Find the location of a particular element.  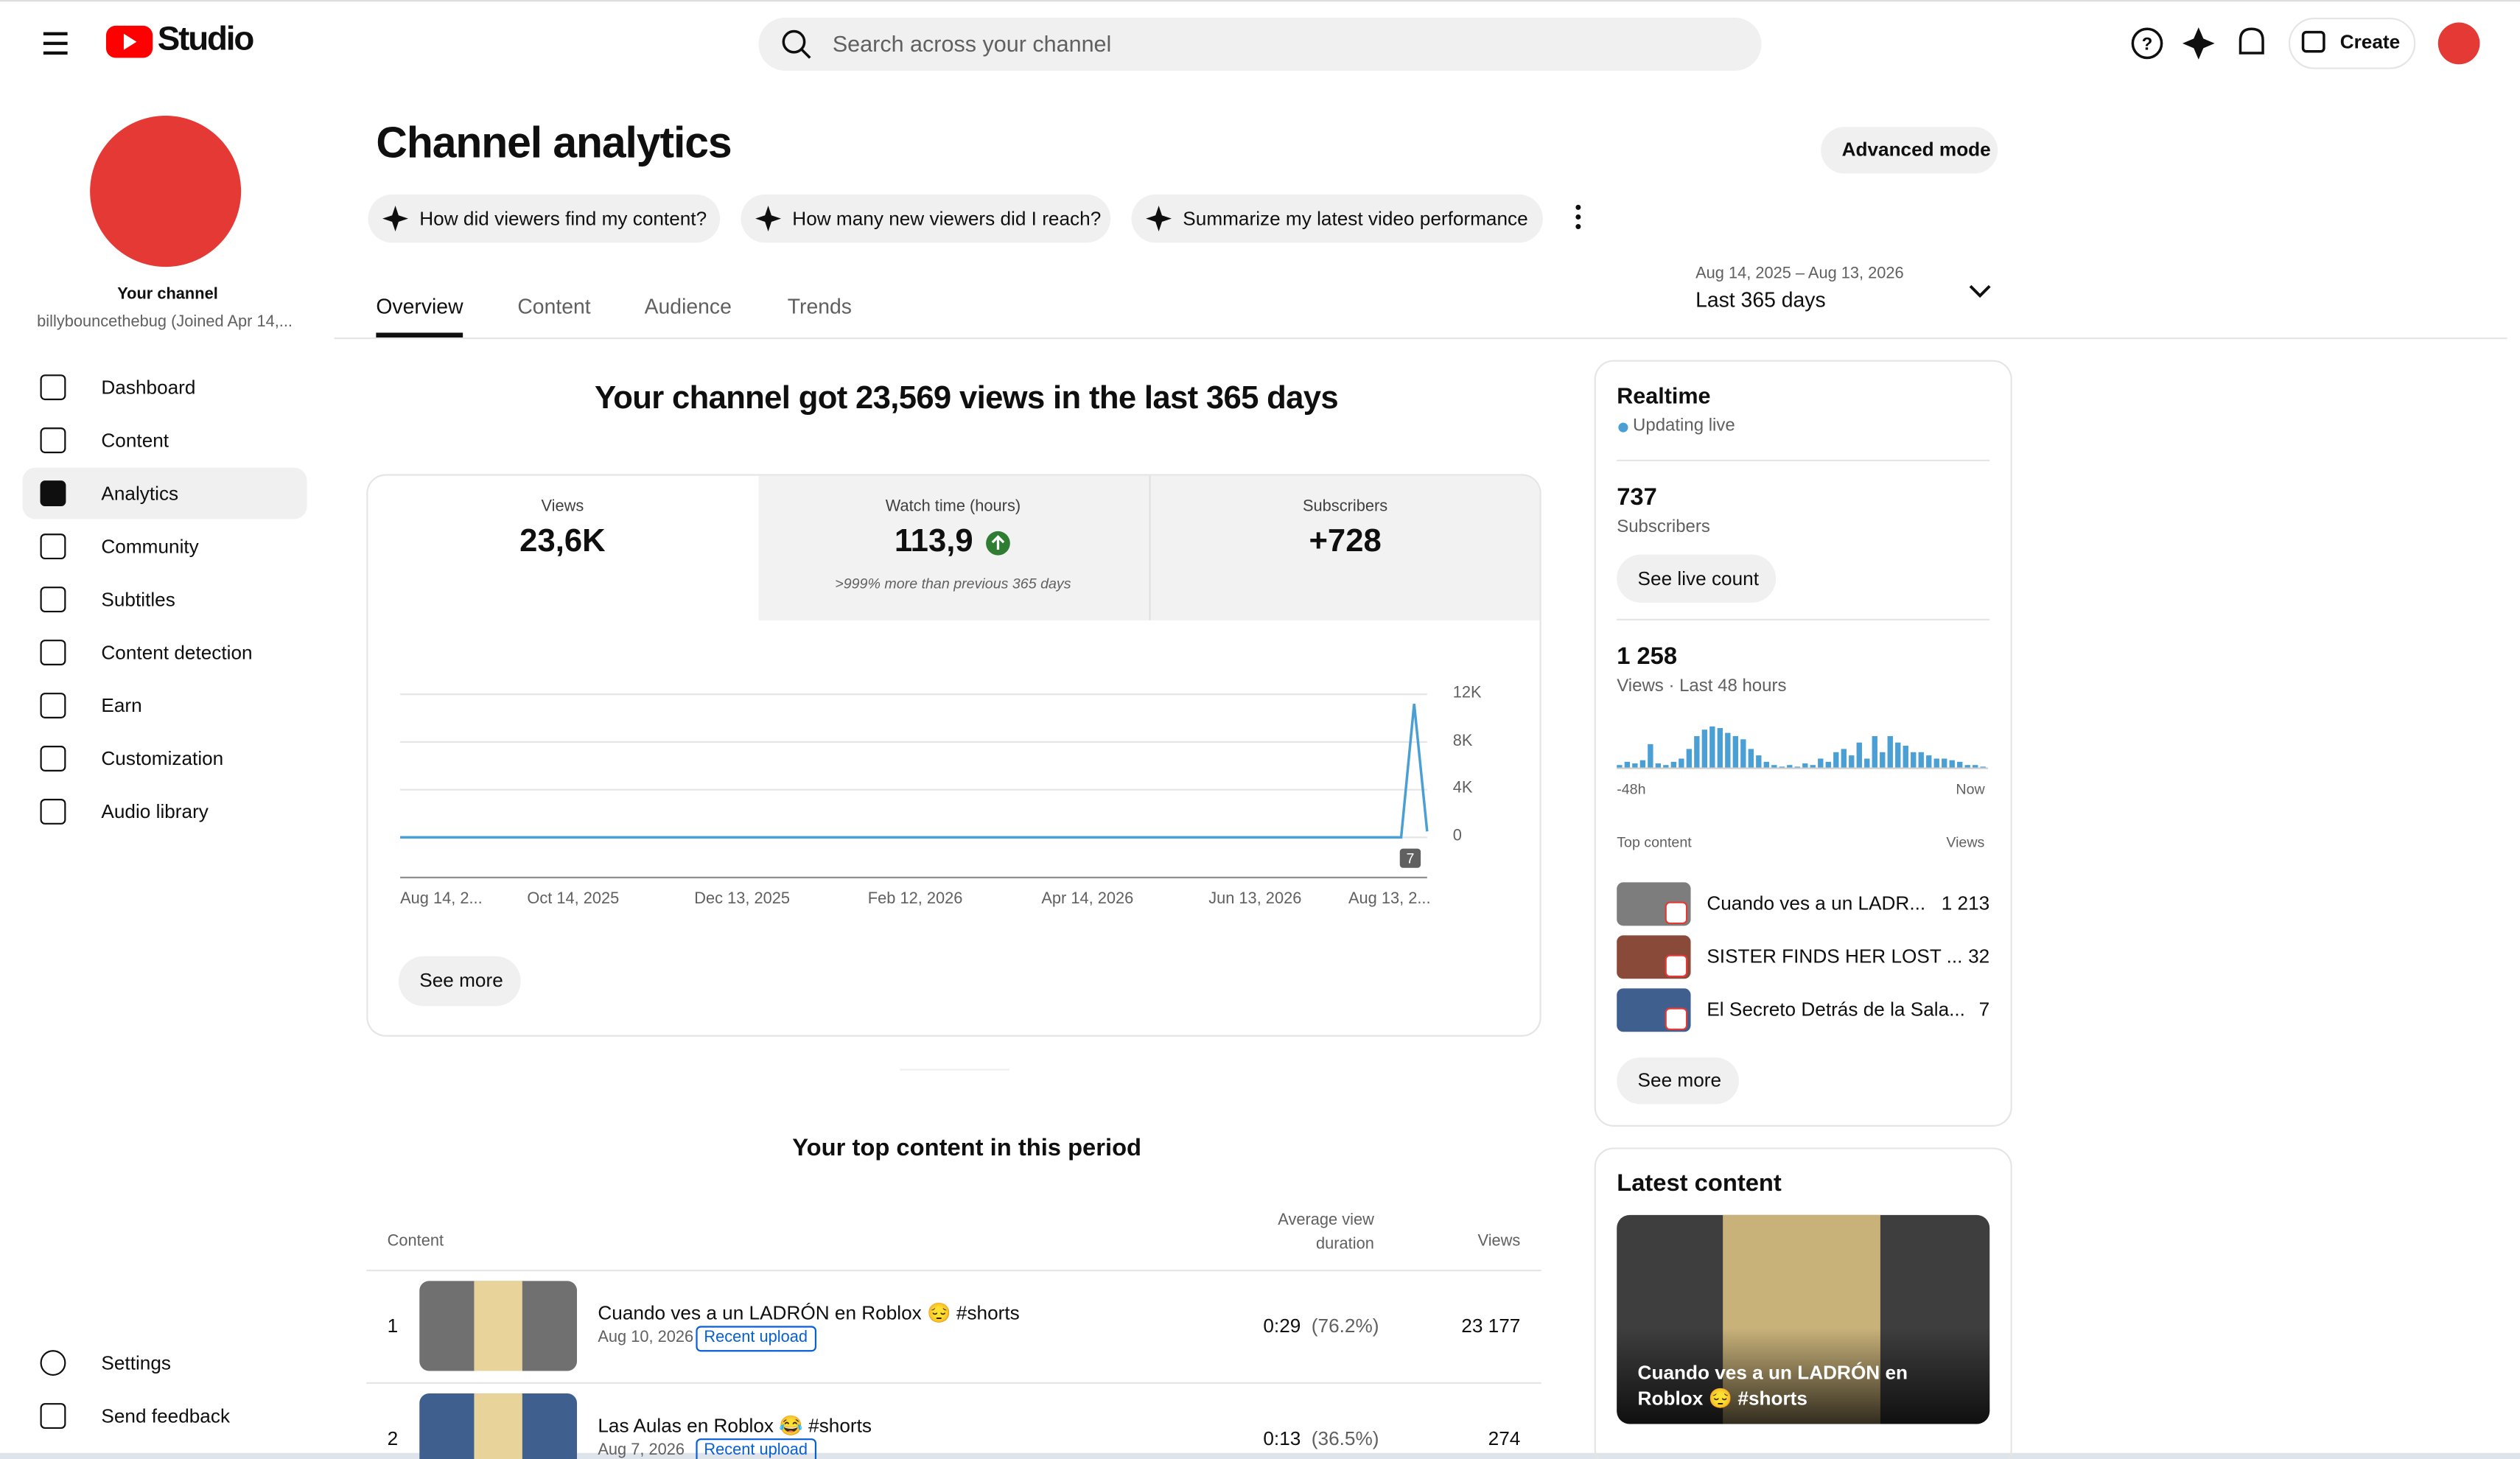

chip-label: How did viewers find my content? is located at coordinates (563, 218).